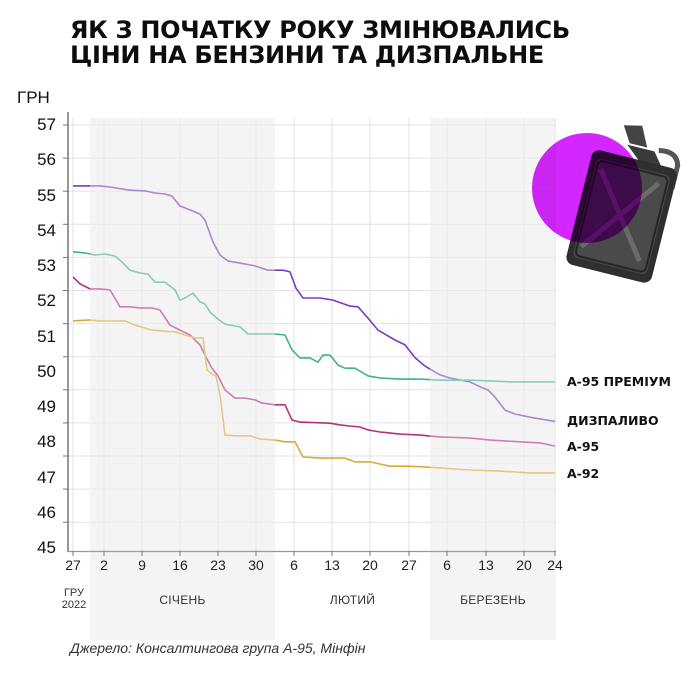 The image size is (690, 685). Describe the element at coordinates (182, 600) in the screenshot. I see `month-label-jan: СІЧЕНЬ` at that location.